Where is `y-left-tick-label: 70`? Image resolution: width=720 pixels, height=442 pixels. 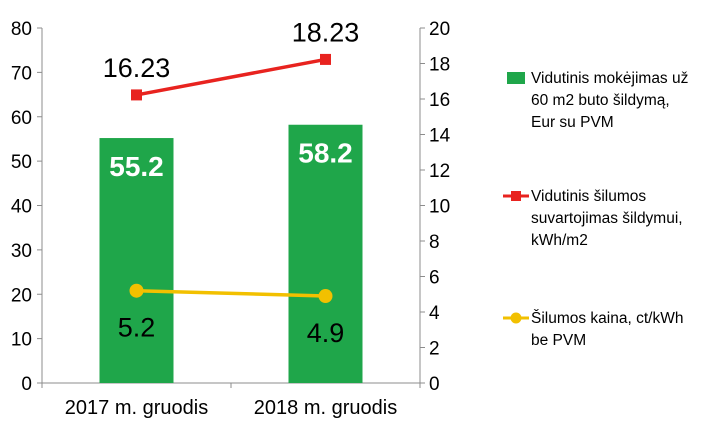 y-left-tick-label: 70 is located at coordinates (21, 73).